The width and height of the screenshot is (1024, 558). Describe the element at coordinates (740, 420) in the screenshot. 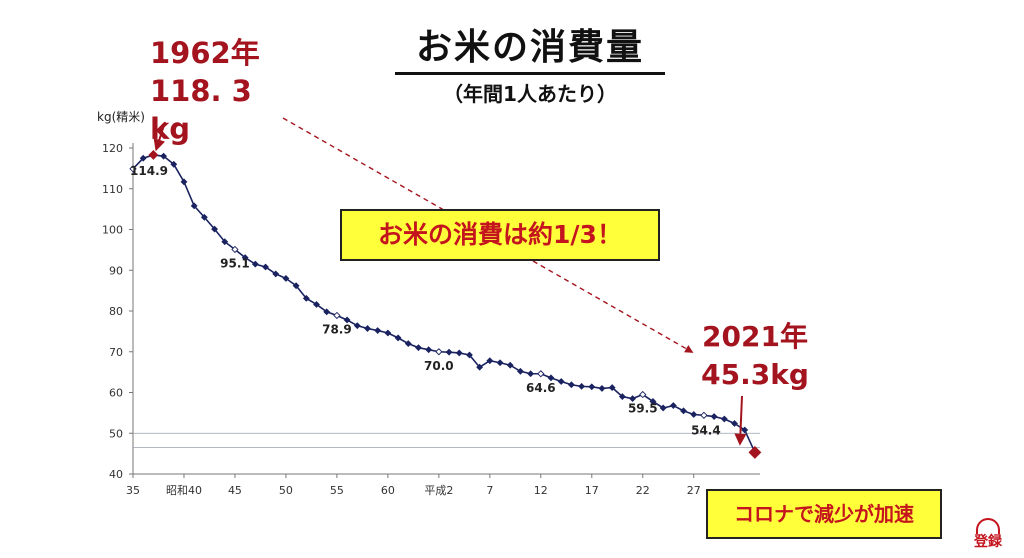

I see `latest-arrow` at that location.